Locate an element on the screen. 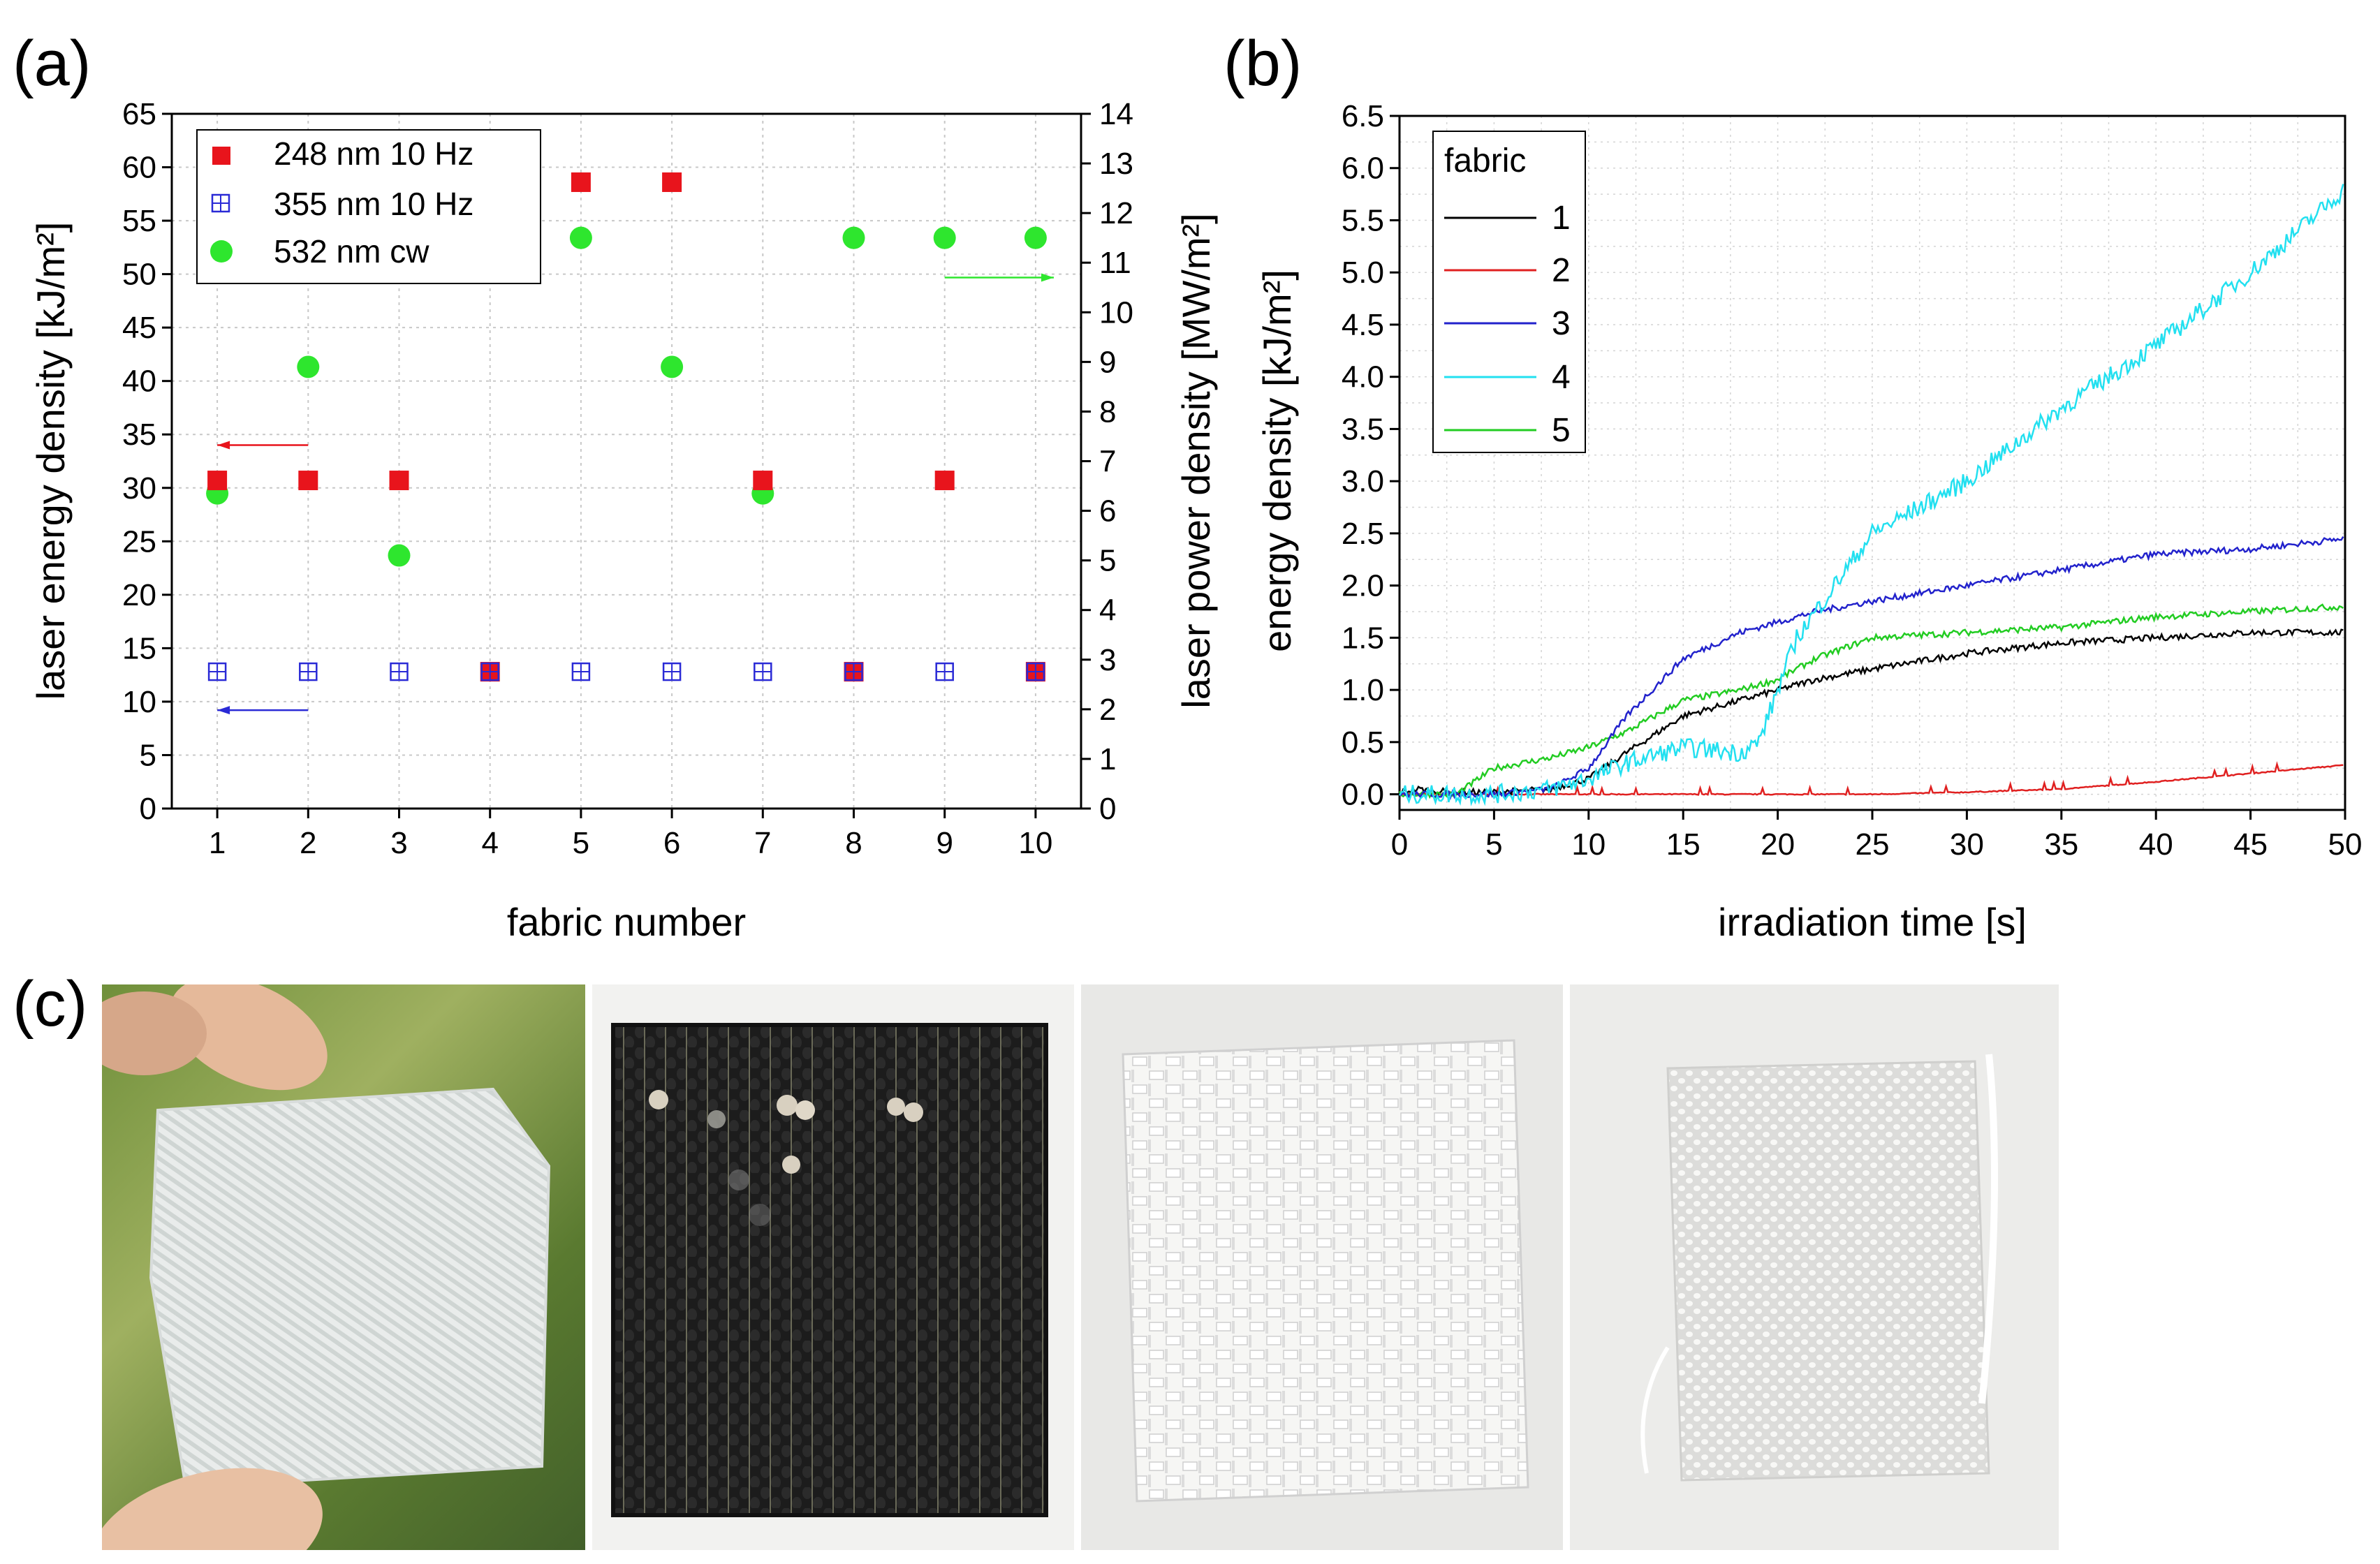 This screenshot has height=1564, width=2380. legend-b-label-5: 5 is located at coordinates (1562, 430).